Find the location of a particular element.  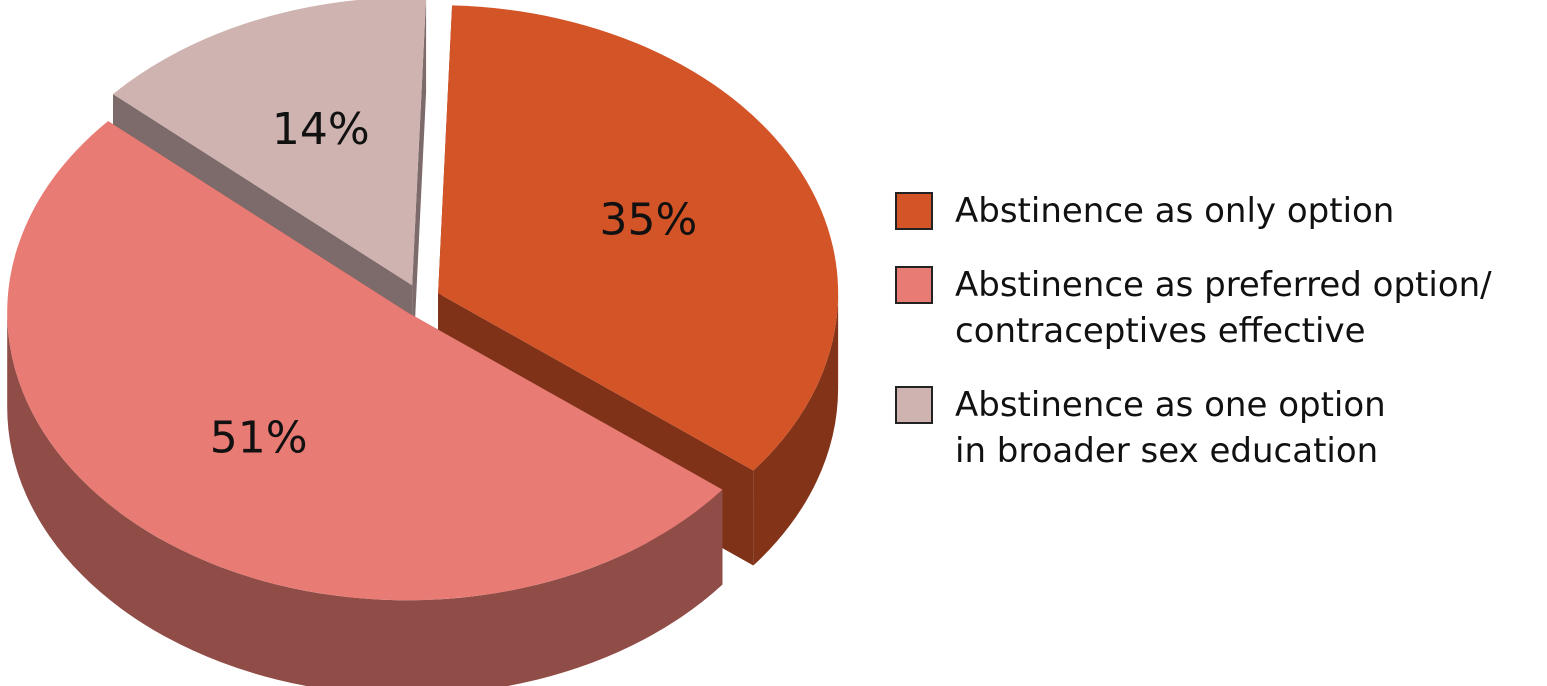

slice-label: 51% is located at coordinates (259, 438).